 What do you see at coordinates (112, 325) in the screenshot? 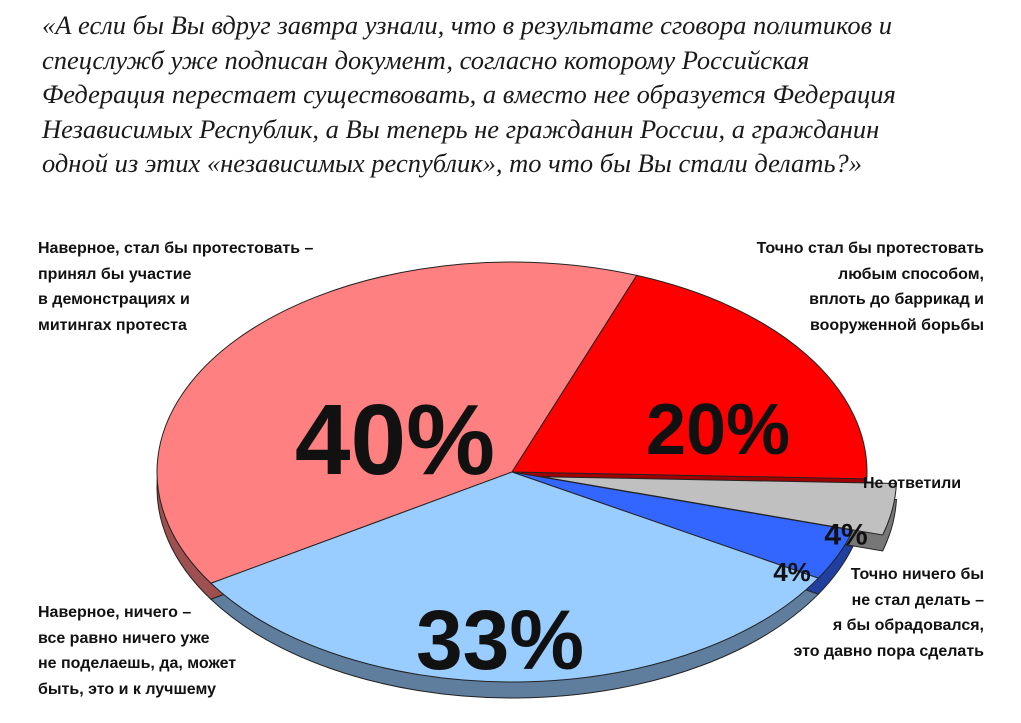
I see `label-line: митингах протеста` at bounding box center [112, 325].